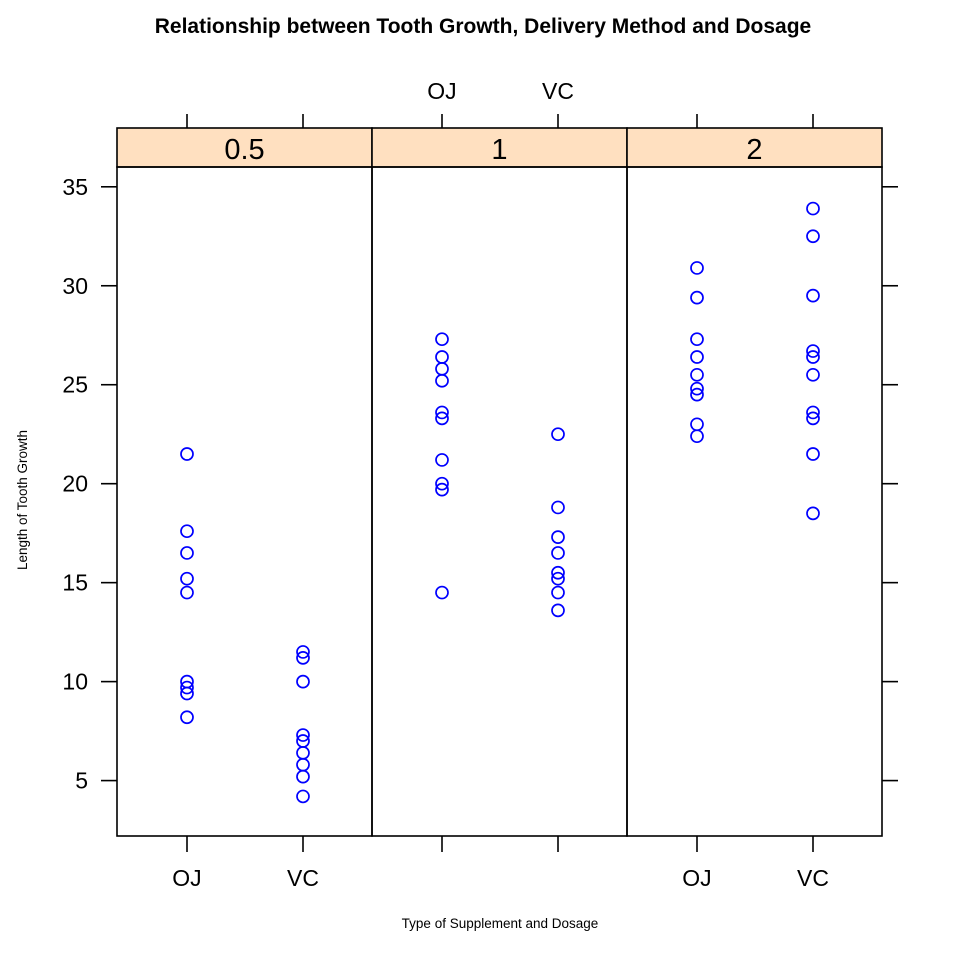 This screenshot has width=960, height=960. I want to click on y-tick-label: 20, so click(75, 484).